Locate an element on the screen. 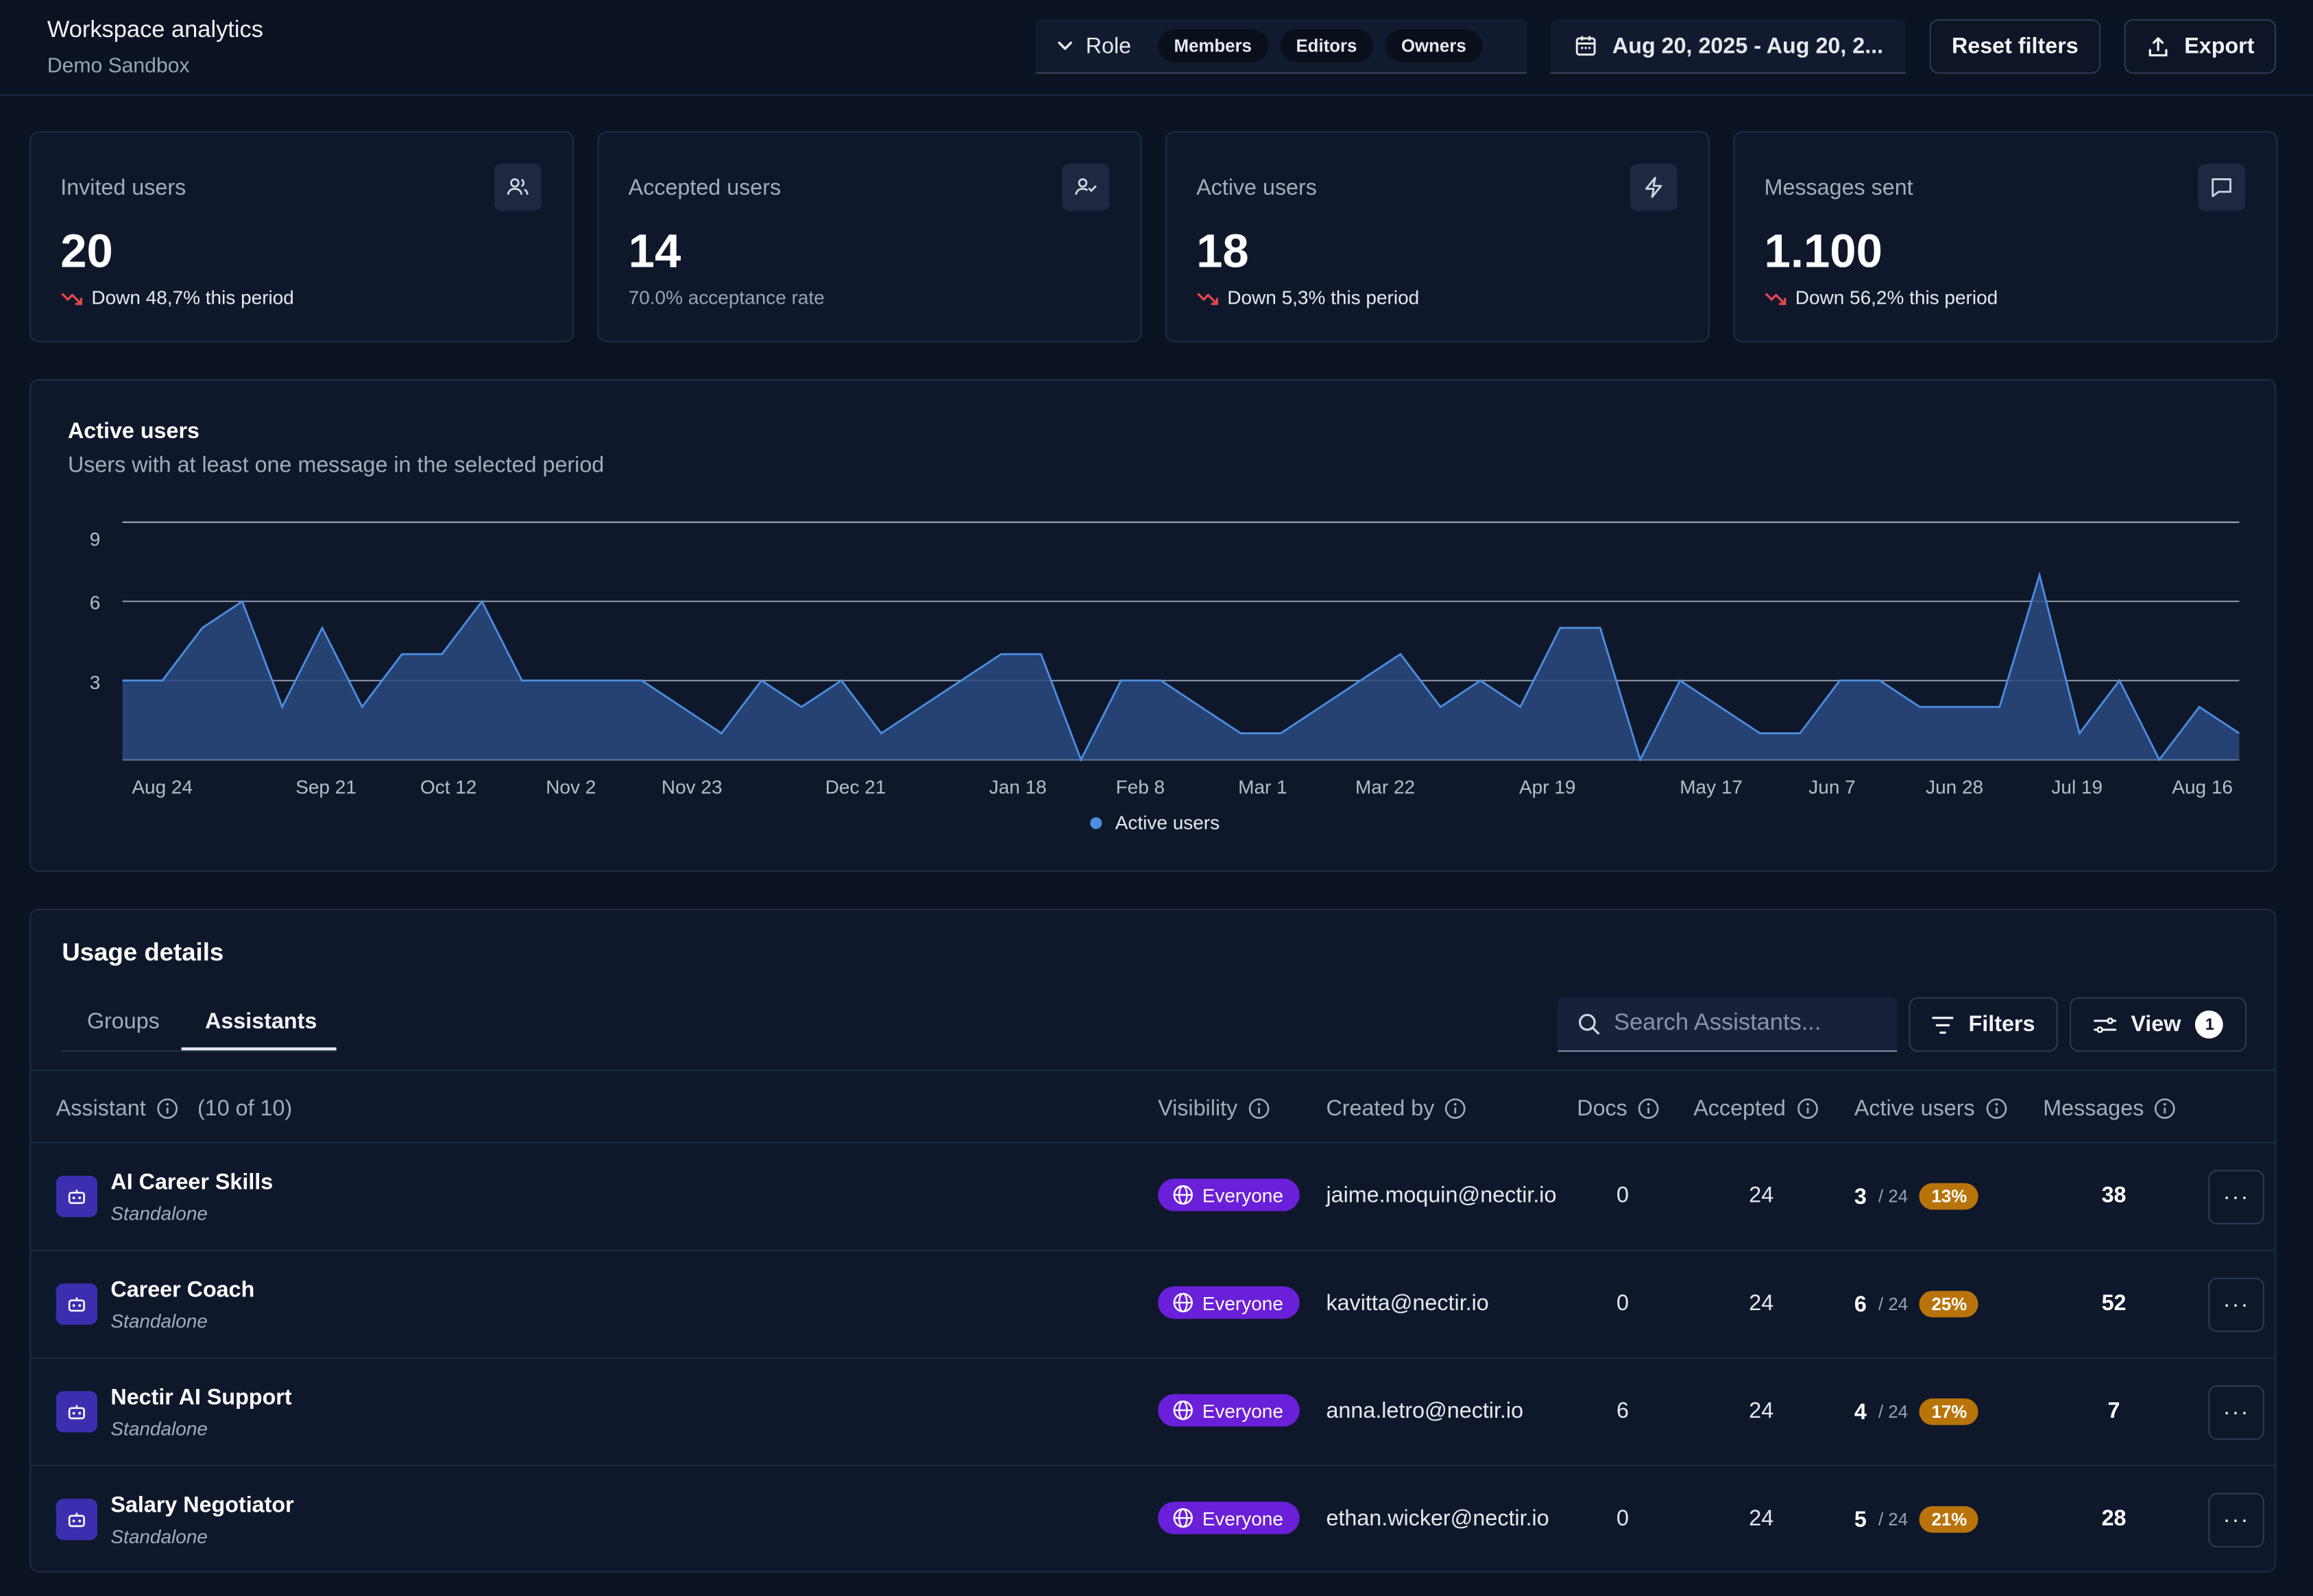 Image resolution: width=2313 pixels, height=1596 pixels. column-assistant: Assistant (10 of 10) is located at coordinates (174, 1109).